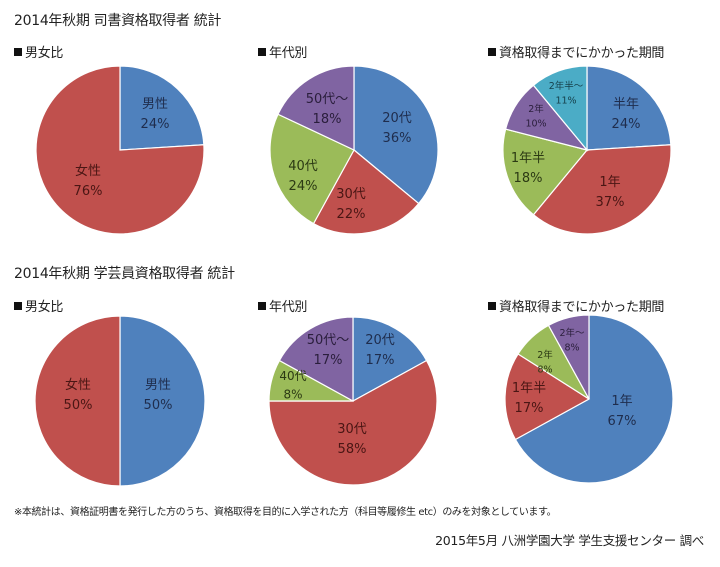 The height and width of the screenshot is (567, 720). I want to click on slice-label: 半年 24%, so click(626, 114).